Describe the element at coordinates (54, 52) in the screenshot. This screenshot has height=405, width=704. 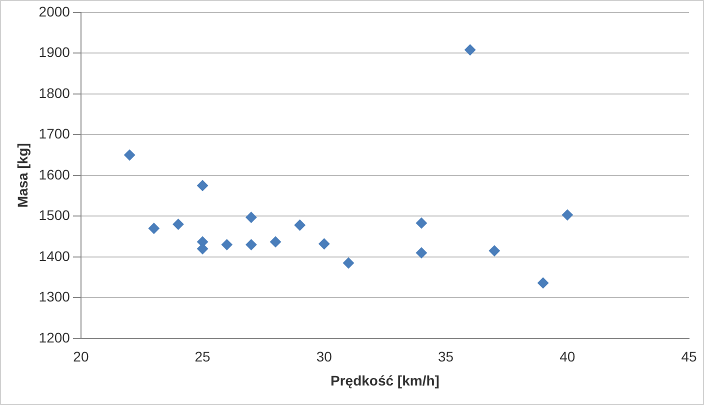
I see `y-tick-label: 1900` at that location.